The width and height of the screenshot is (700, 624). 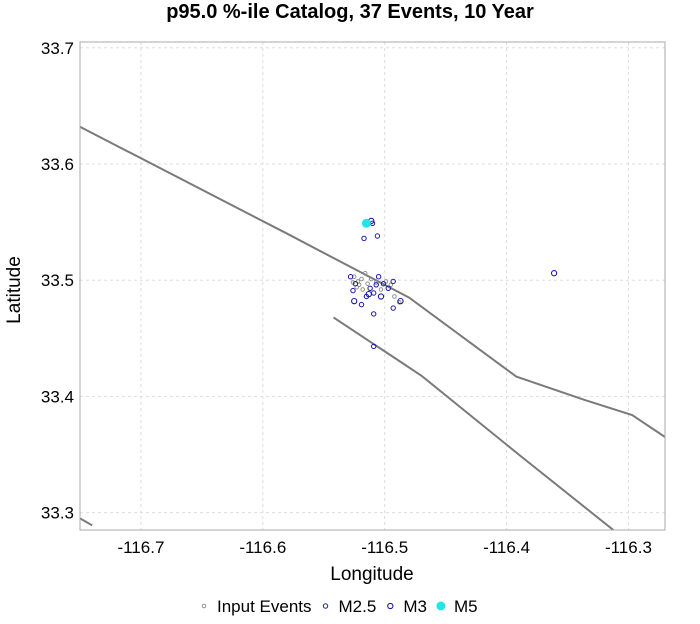 What do you see at coordinates (358, 606) in the screenshot?
I see `legend-label: M2.5` at bounding box center [358, 606].